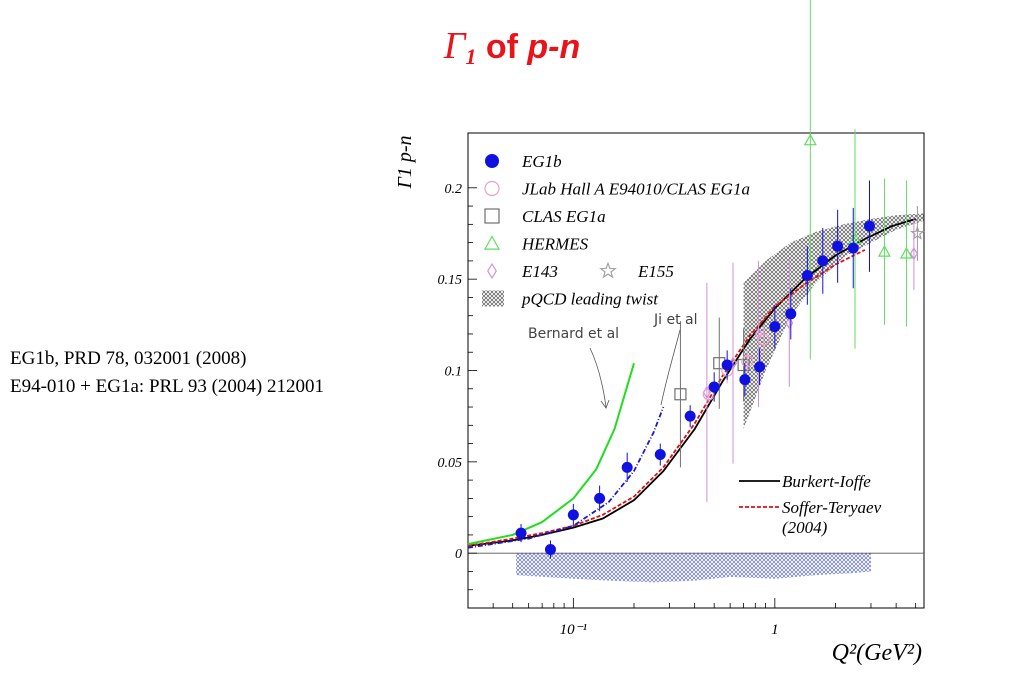 The width and height of the screenshot is (1024, 698). Describe the element at coordinates (805, 527) in the screenshot. I see `legend-label-soffer-year: (2004)` at that location.